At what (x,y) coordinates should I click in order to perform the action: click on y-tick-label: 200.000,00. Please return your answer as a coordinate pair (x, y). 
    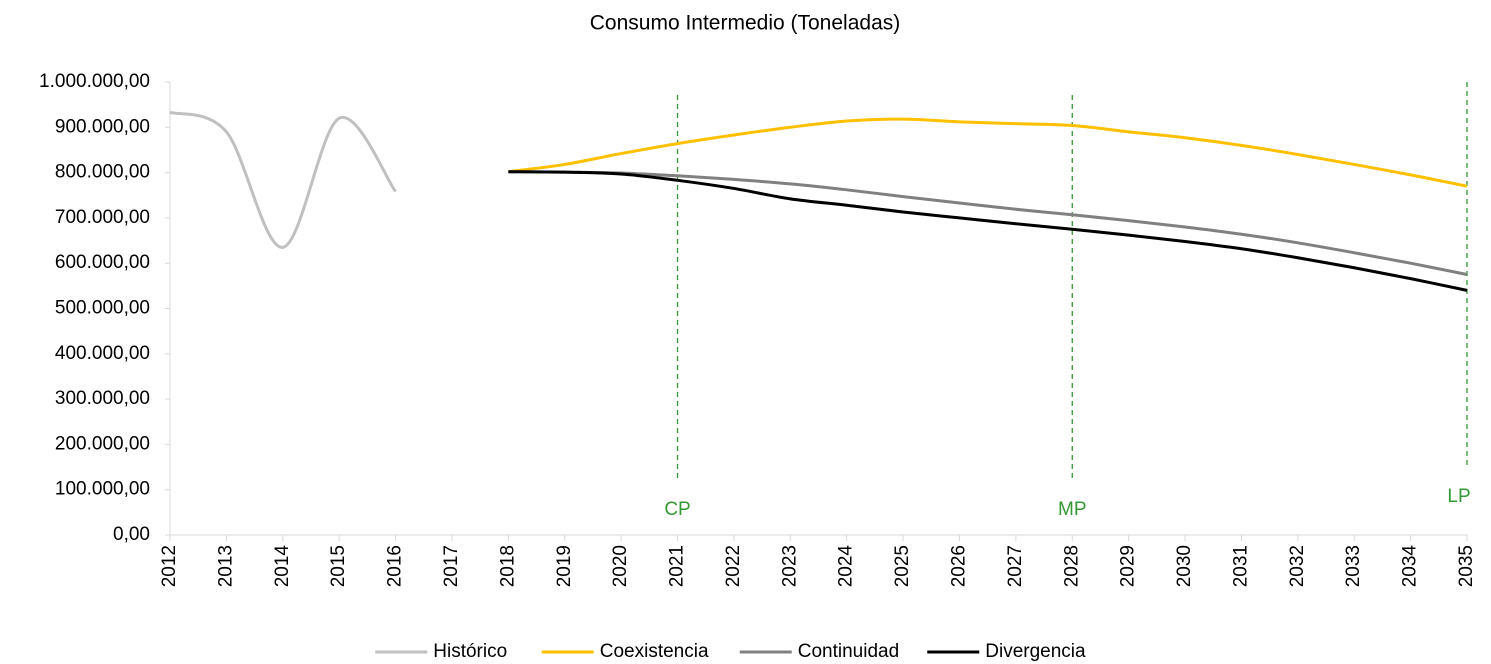
    Looking at the image, I should click on (102, 443).